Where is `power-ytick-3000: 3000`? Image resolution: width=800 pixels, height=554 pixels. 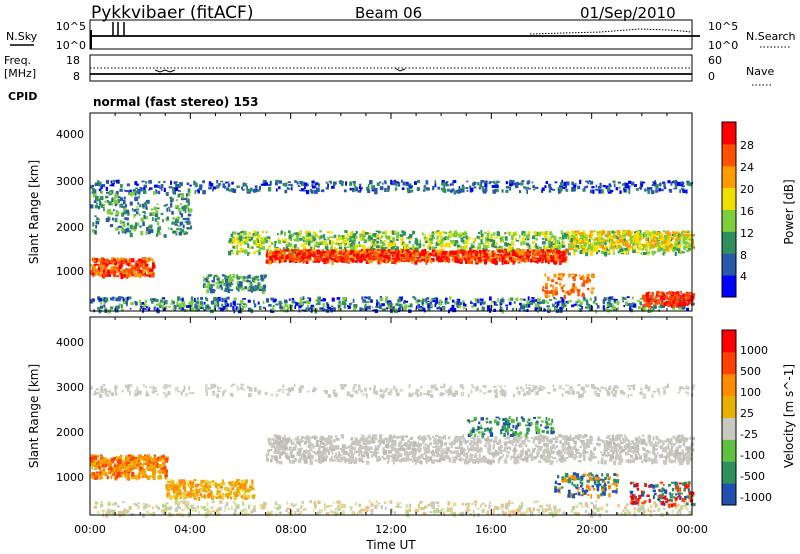
power-ytick-3000: 3000 is located at coordinates (70, 181).